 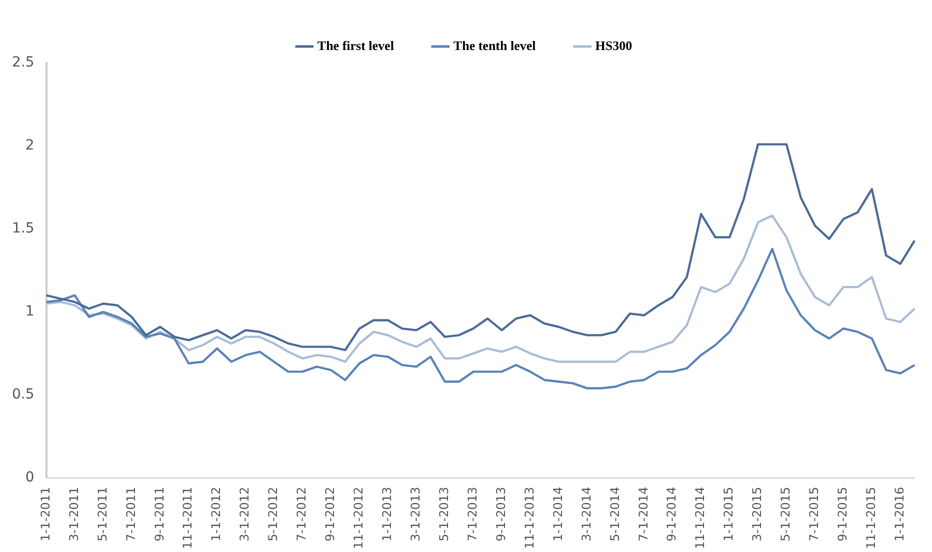 I want to click on x-tick-label: 11-1-2011, so click(x=187, y=518).